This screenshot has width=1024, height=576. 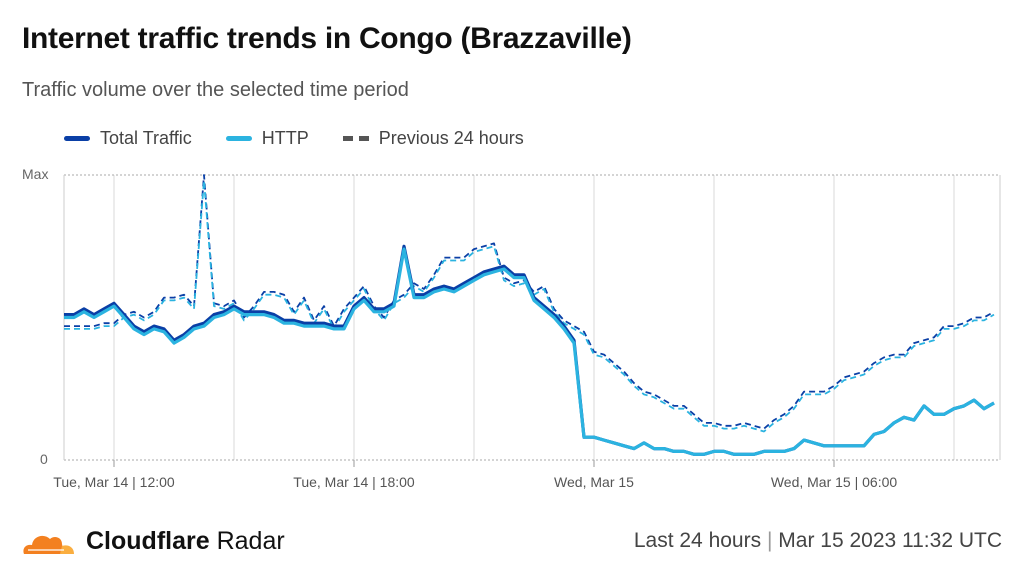 I want to click on legend-label: Previous 24 hours, so click(x=451, y=138).